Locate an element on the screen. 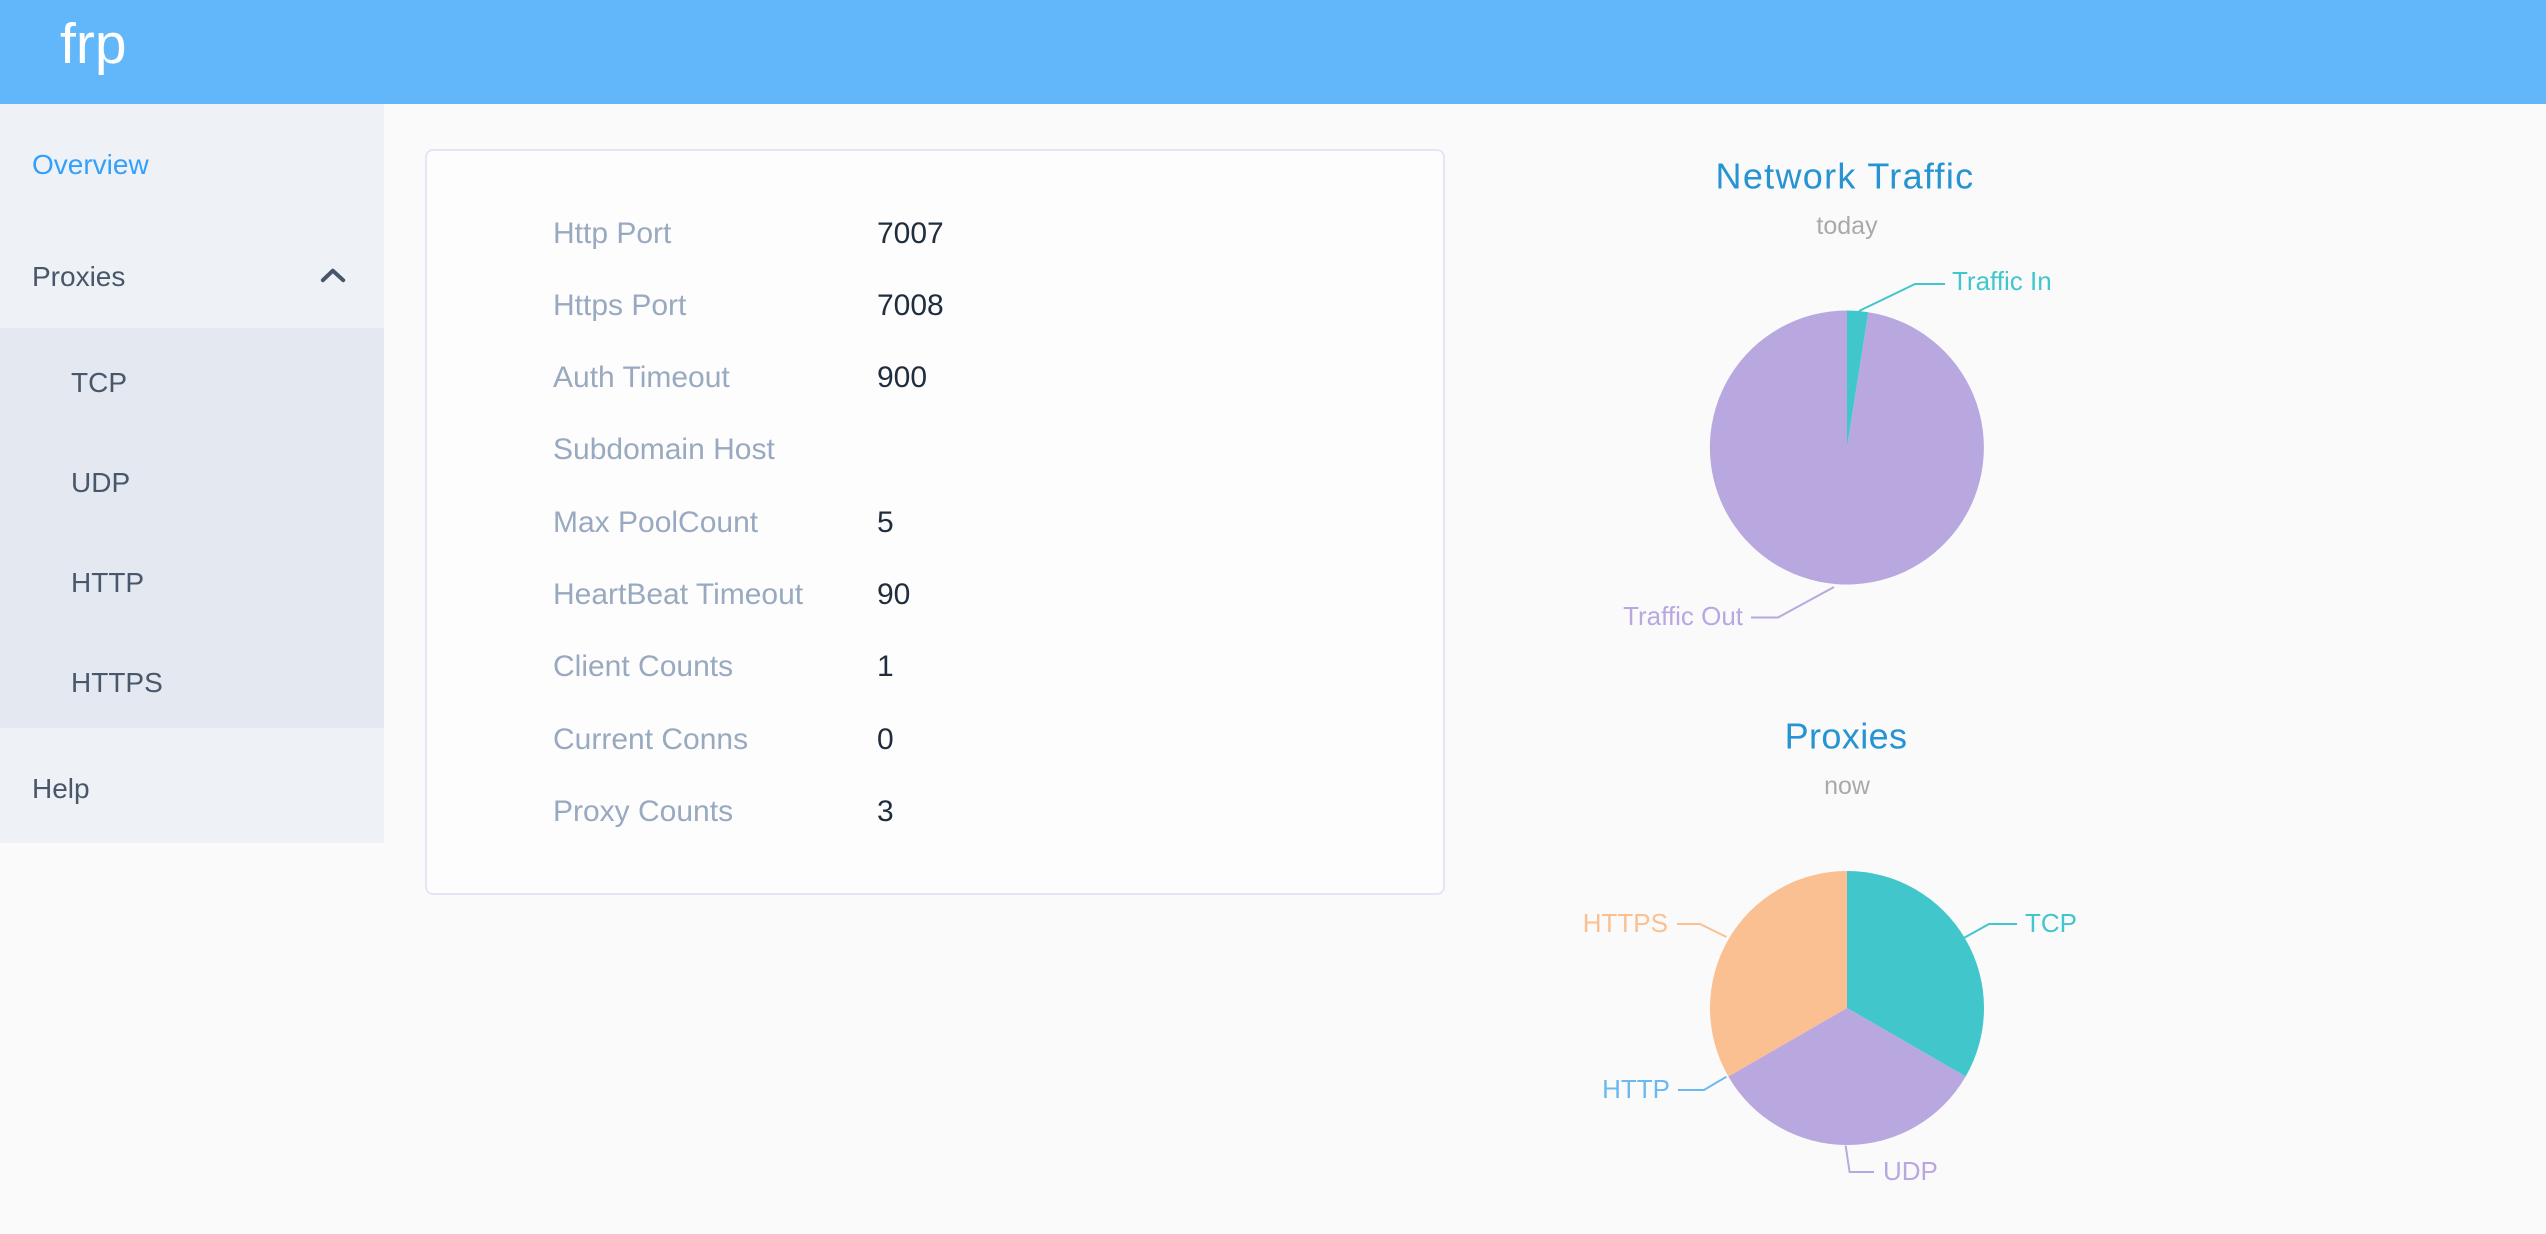 The width and height of the screenshot is (2546, 1234). svg-text: Traffic Out is located at coordinates (1683, 616).